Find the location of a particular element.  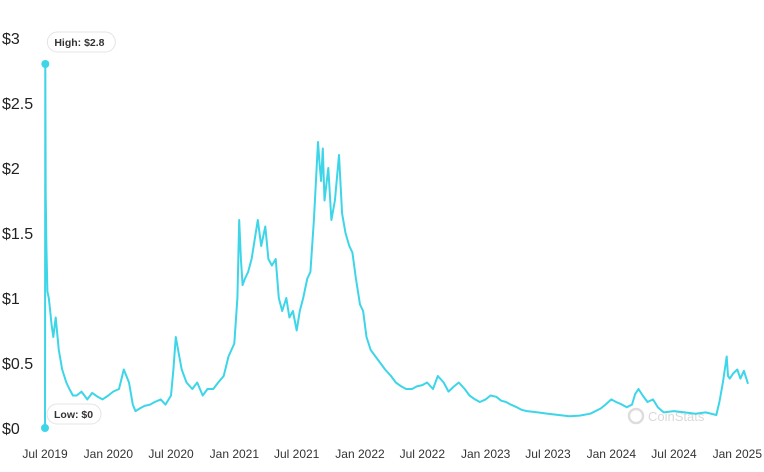

y-axis: $0 $0.5 $1 $1.5 $2 $2.5 $3 is located at coordinates (17, 234).